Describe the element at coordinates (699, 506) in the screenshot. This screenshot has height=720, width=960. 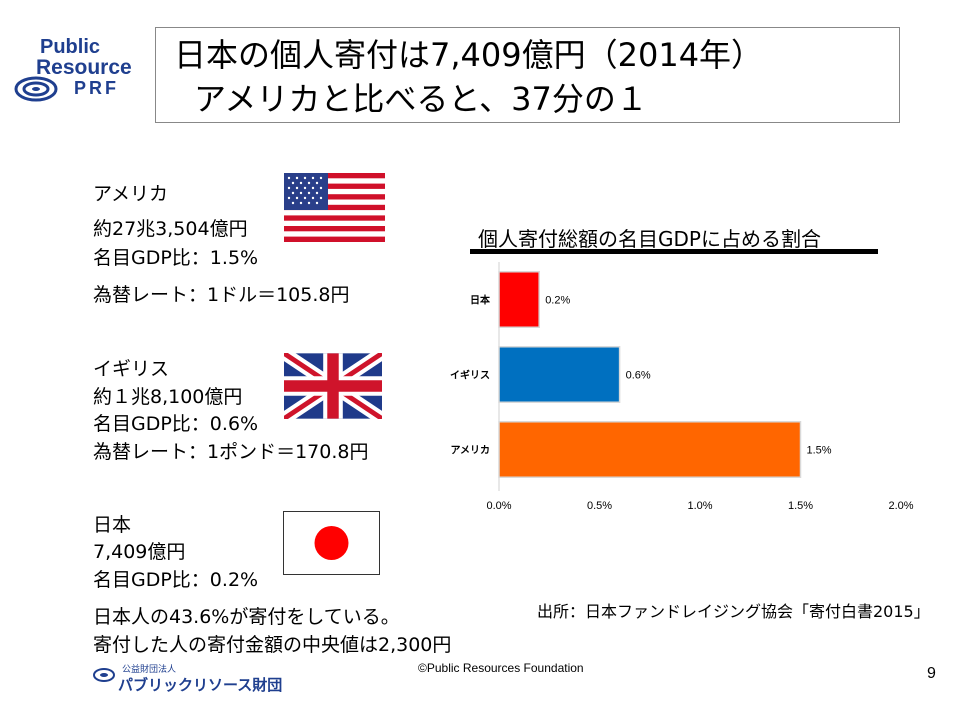
I see `x-tick-label-2: 1.0%` at that location.